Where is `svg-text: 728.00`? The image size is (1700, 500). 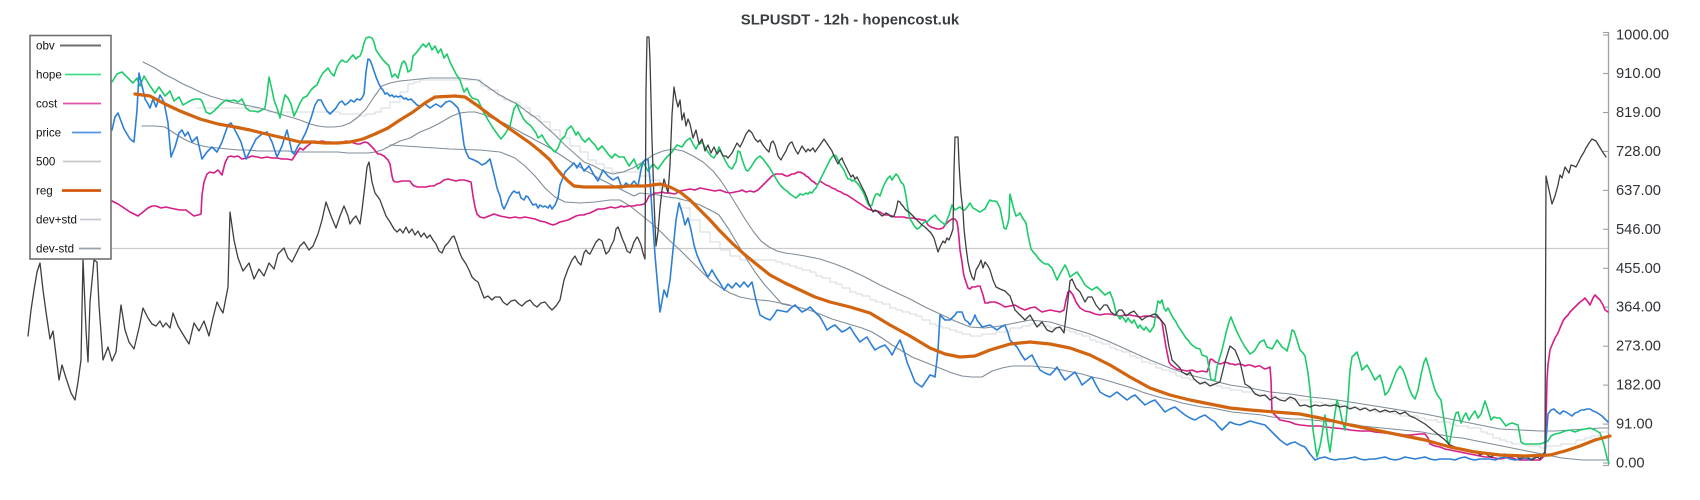
svg-text: 728.00 is located at coordinates (1638, 152).